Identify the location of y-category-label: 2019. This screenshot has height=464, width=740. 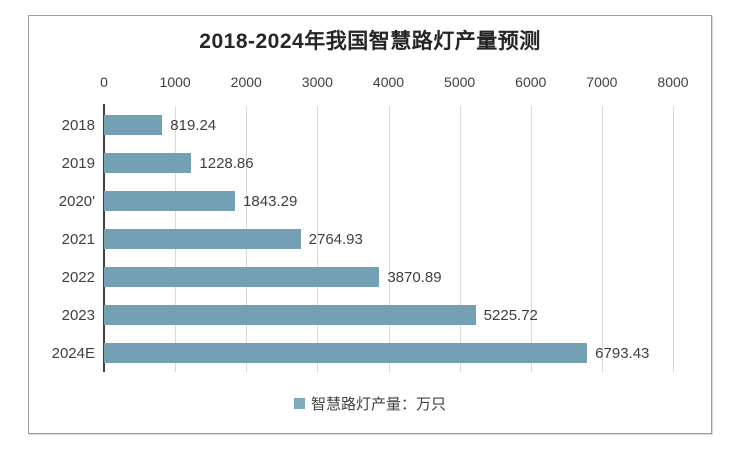
(78, 163).